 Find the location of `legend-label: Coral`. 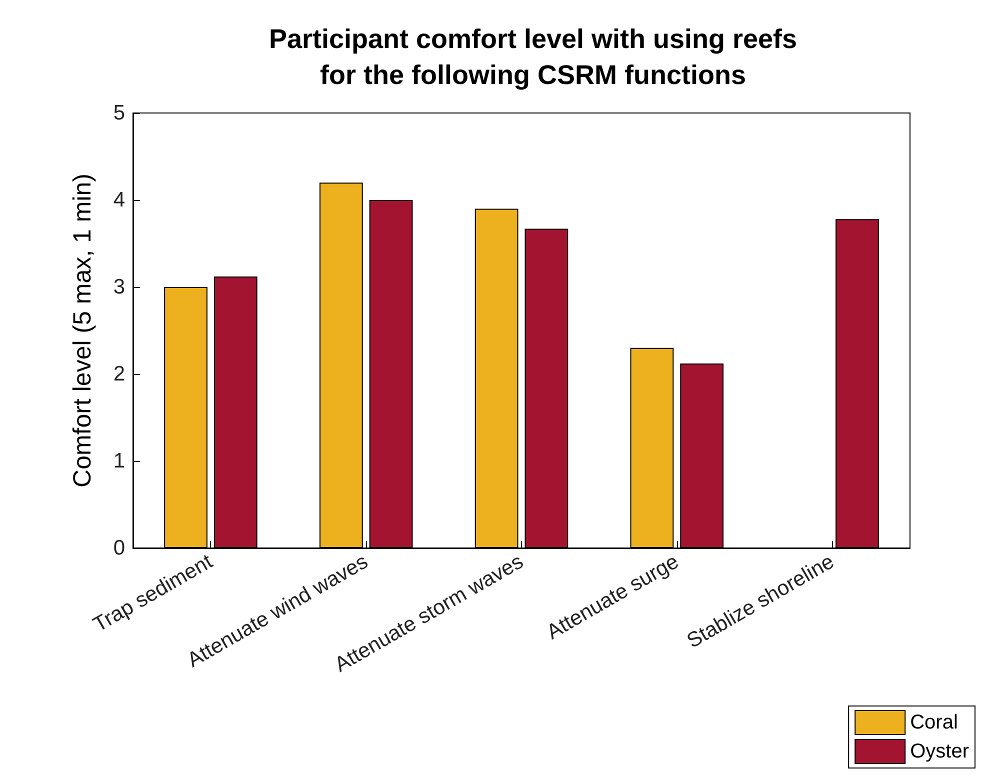

legend-label: Coral is located at coordinates (934, 723).